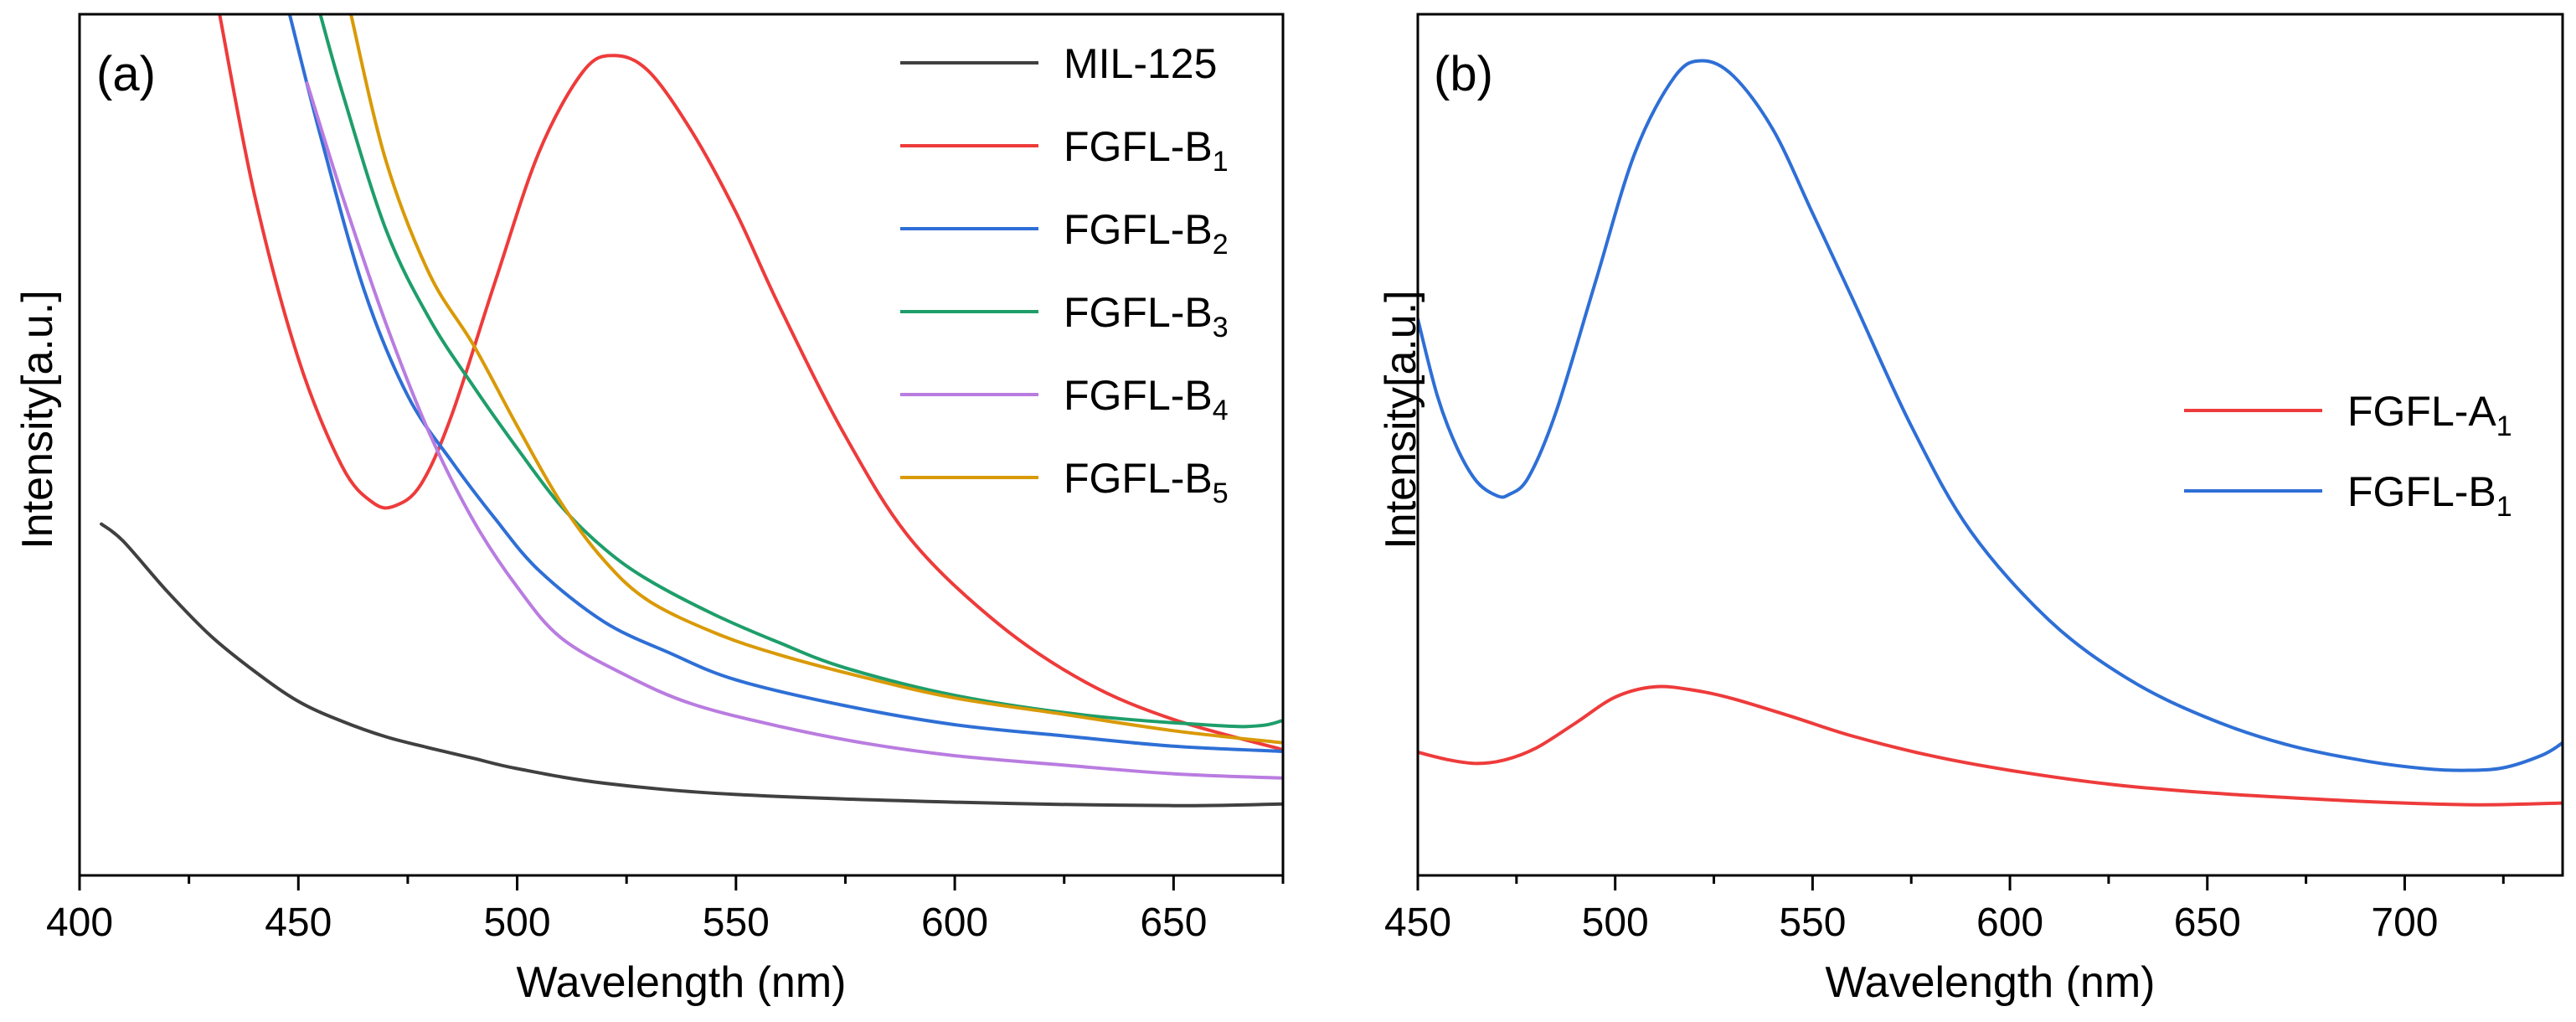 The width and height of the screenshot is (2576, 1022). What do you see at coordinates (126, 74) in the screenshot?
I see `panel-label: (a)` at bounding box center [126, 74].